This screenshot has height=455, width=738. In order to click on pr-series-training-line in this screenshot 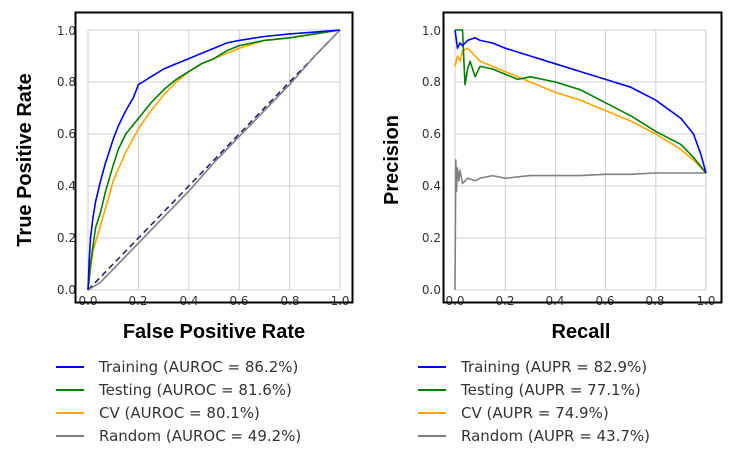, I will do `click(580, 101)`.